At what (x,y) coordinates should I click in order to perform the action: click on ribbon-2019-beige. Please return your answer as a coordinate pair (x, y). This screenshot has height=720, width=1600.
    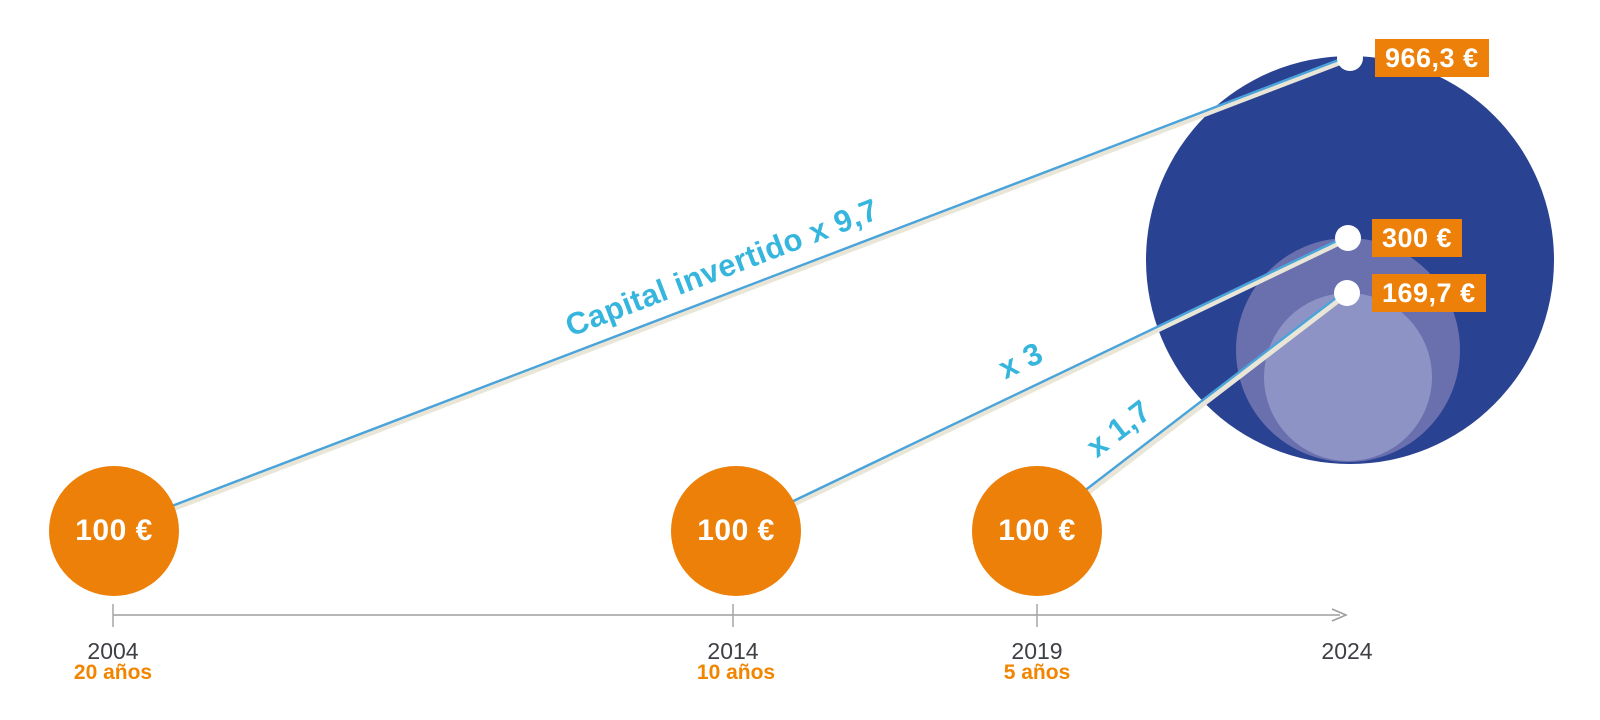
    Looking at the image, I should click on (1214, 395).